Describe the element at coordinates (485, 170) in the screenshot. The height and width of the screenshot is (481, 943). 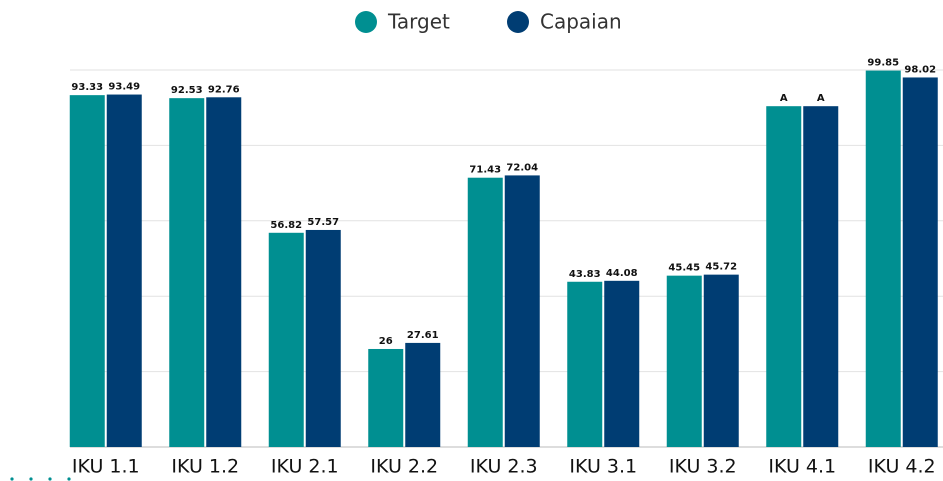
I see `value-label: 71.43` at that location.